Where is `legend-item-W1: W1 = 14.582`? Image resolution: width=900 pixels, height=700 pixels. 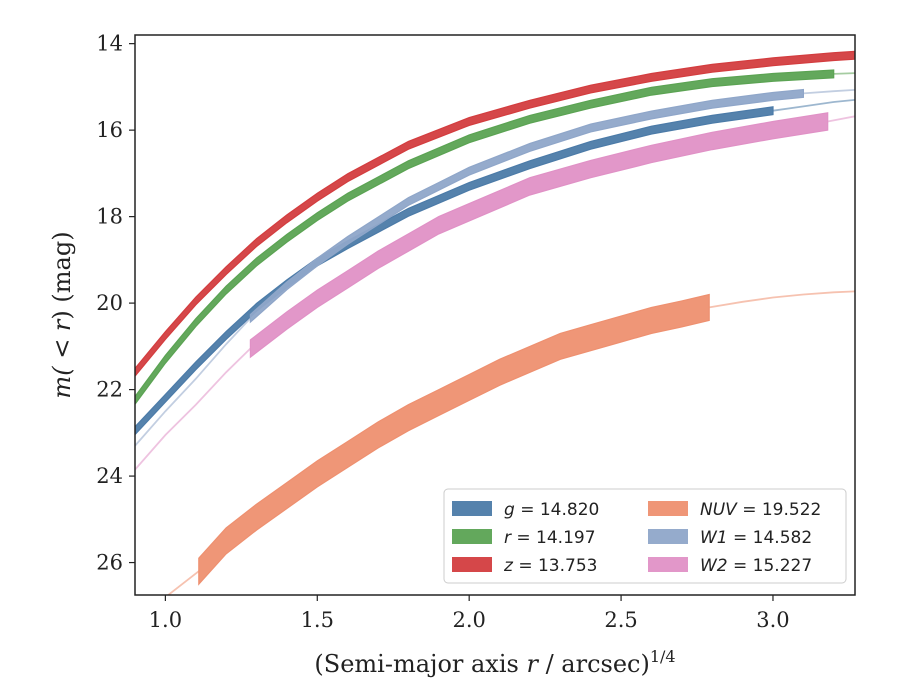 legend-item-W1: W1 = 14.582 is located at coordinates (730, 538).